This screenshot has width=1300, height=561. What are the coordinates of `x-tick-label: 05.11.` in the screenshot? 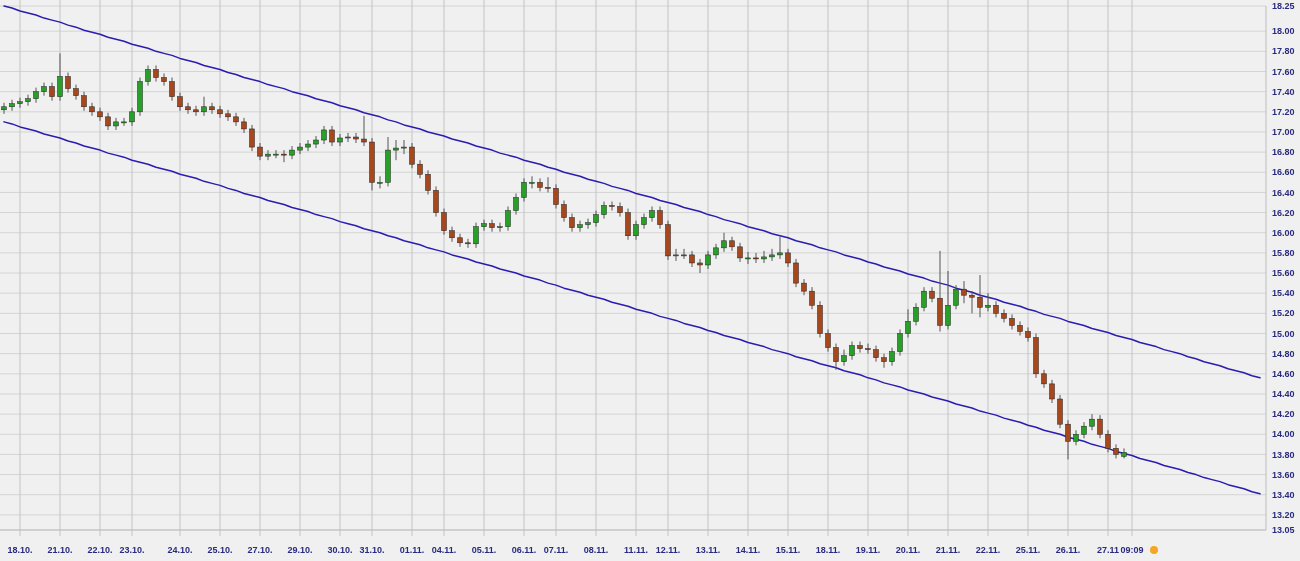 It's located at (484, 550).